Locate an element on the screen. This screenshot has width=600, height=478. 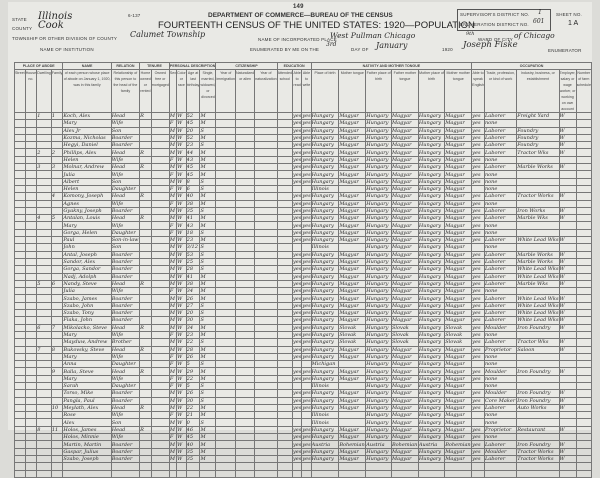
cell-relation: Wife is located at coordinates (125, 225).